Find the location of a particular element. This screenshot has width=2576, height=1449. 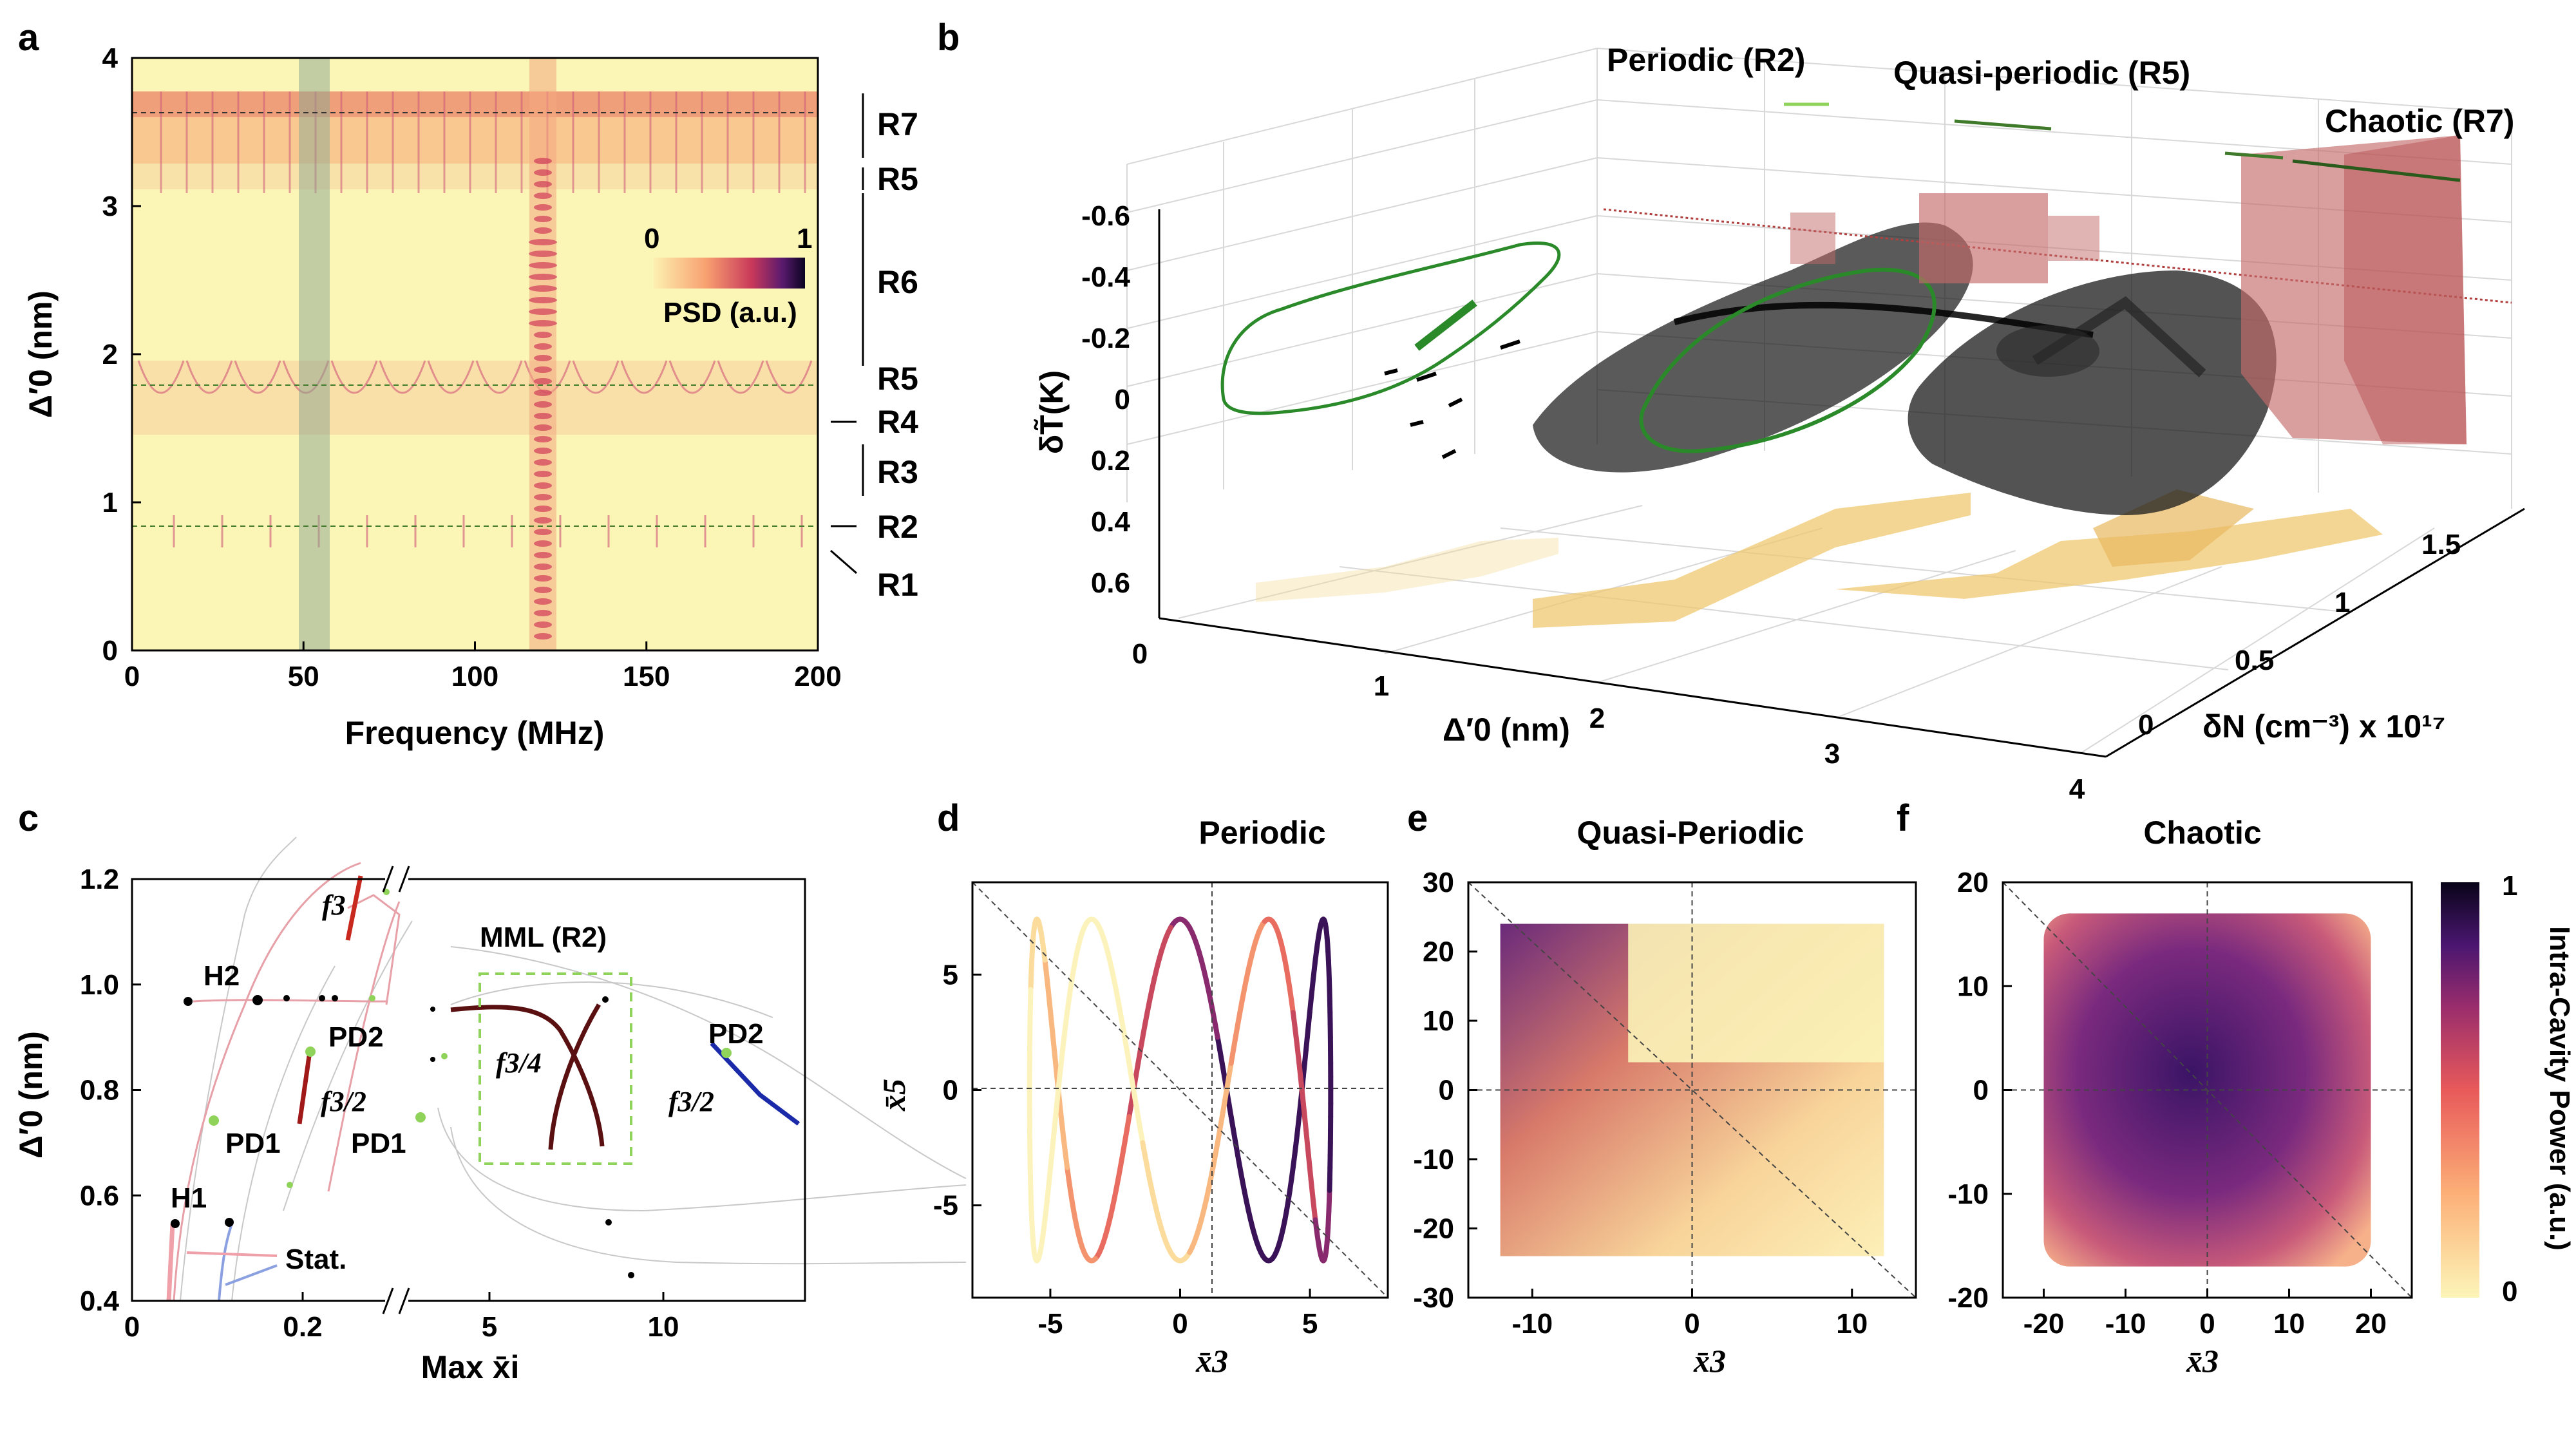

z-tick-label: 0.5 is located at coordinates (2254, 660).